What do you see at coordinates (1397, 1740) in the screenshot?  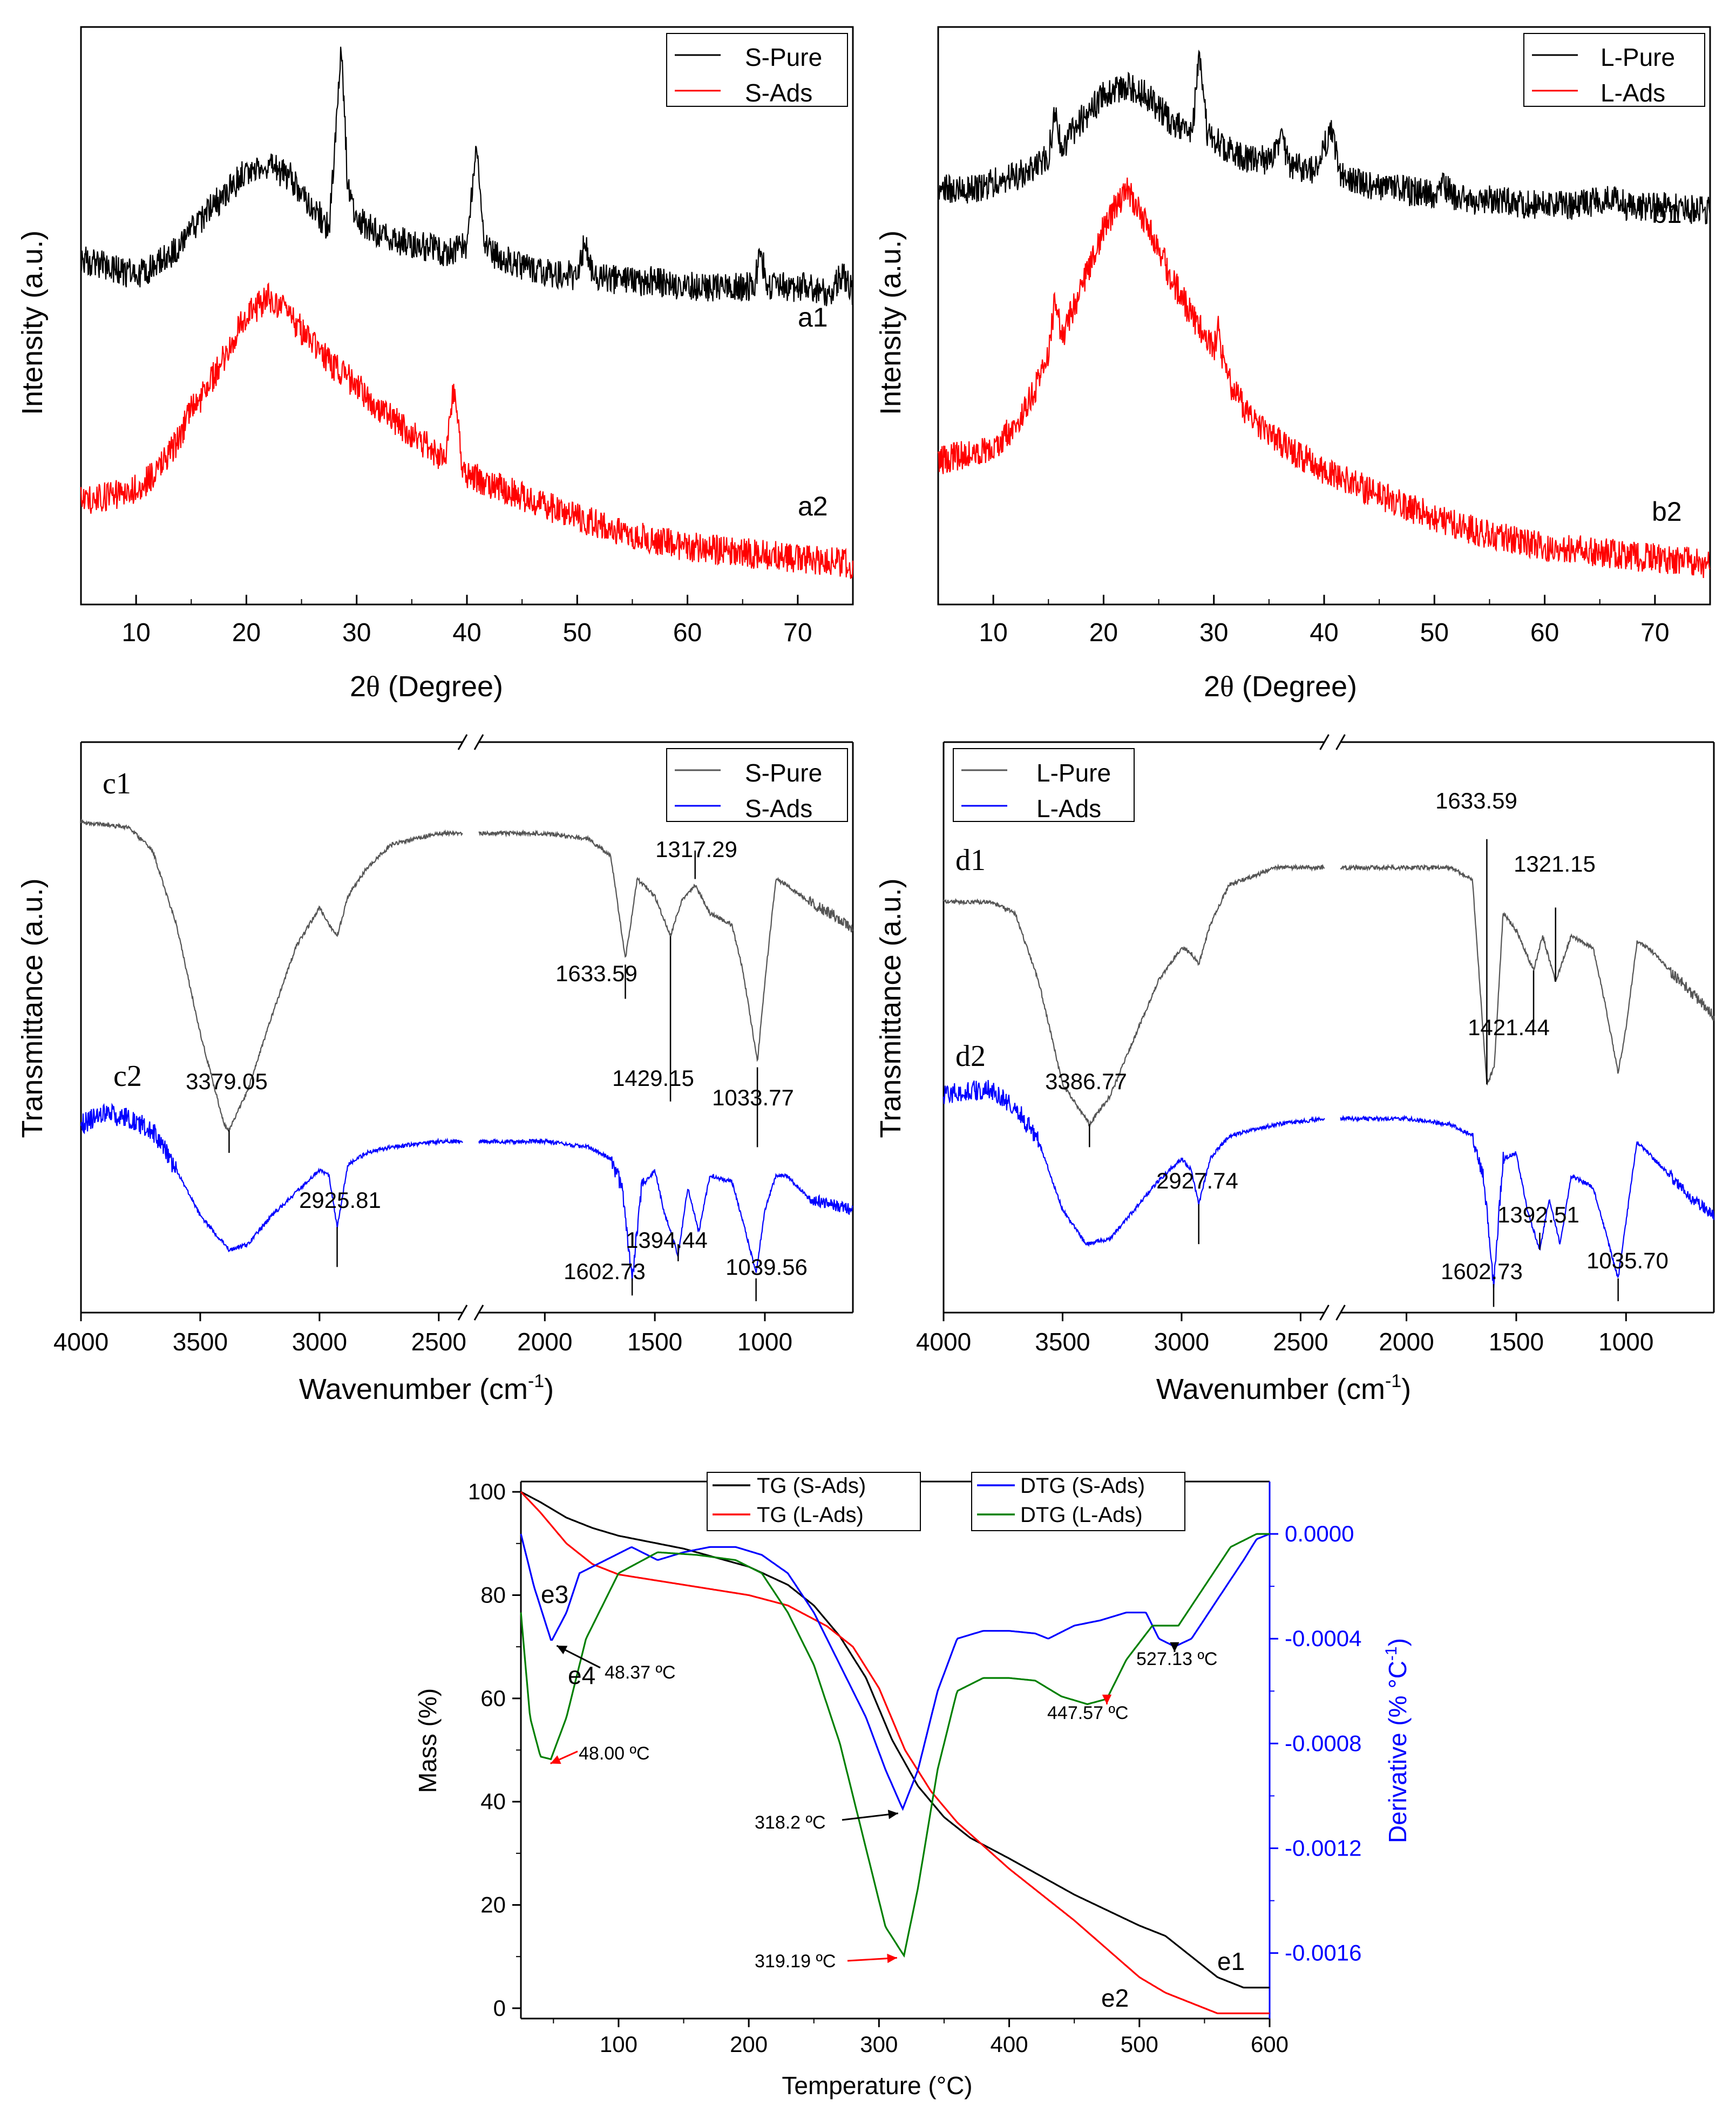 I see `panel-e-ylabel-right: Derivative (% °C-1)` at bounding box center [1397, 1740].